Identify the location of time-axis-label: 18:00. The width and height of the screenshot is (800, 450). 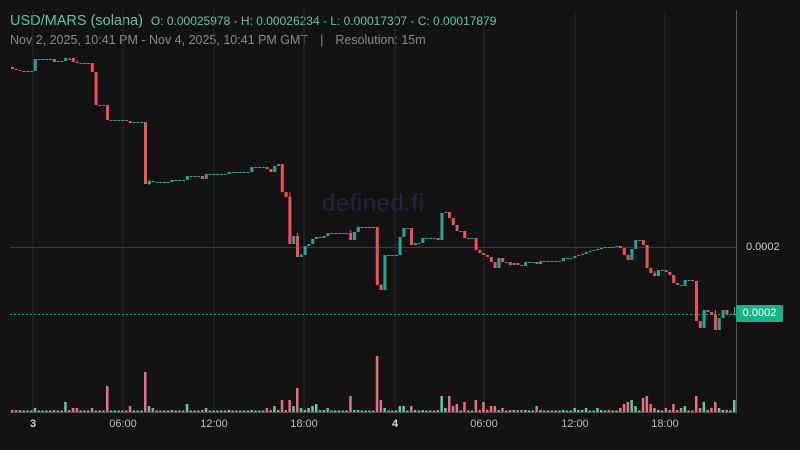
(665, 424).